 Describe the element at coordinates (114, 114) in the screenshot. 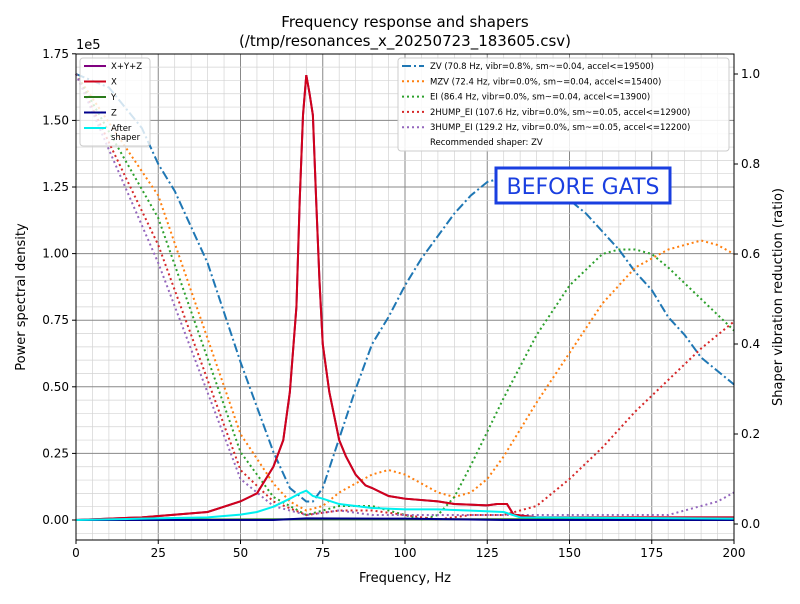

I see `legend-label: Z` at that location.